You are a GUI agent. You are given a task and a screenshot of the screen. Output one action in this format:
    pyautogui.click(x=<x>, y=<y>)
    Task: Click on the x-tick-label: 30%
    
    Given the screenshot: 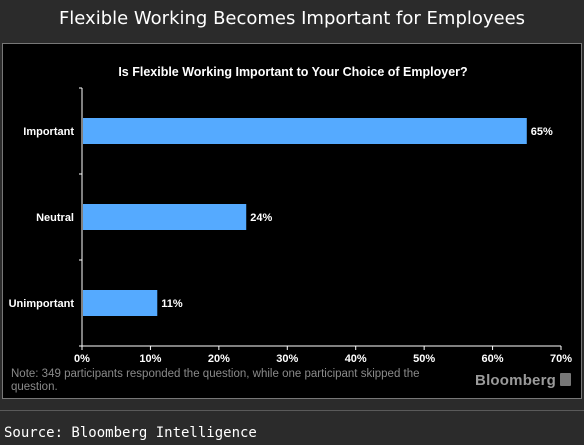 What is the action you would take?
    pyautogui.click(x=287, y=359)
    